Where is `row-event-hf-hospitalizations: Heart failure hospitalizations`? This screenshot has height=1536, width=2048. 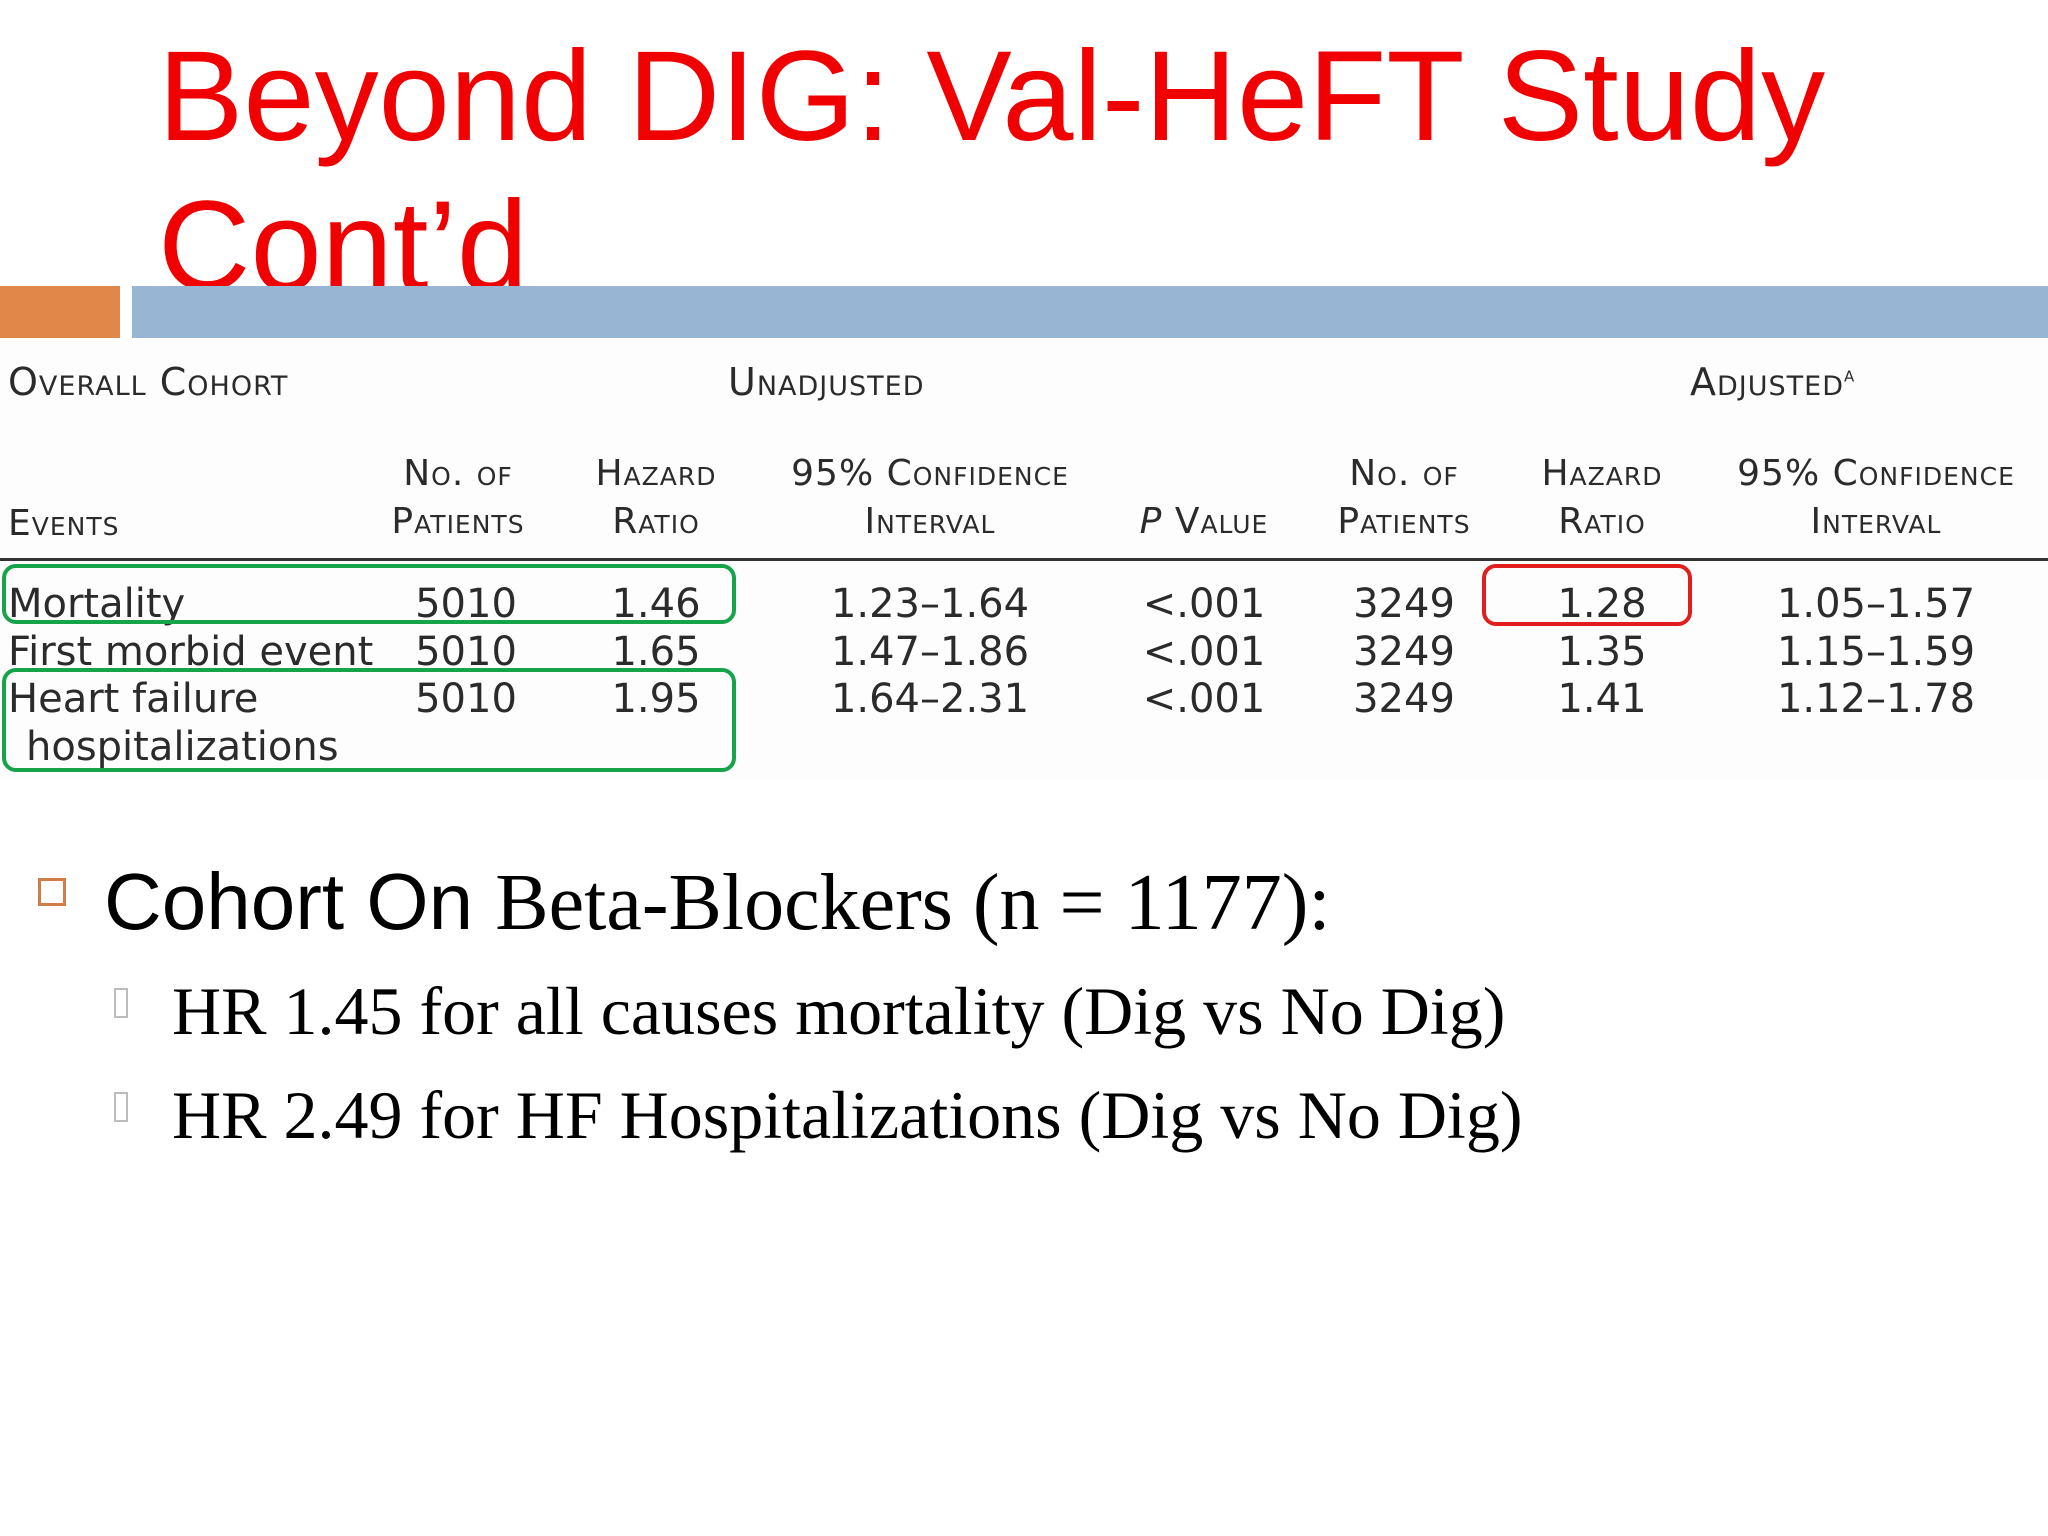 row-event-hf-hospitalizations: Heart failure hospitalizations is located at coordinates (173, 723).